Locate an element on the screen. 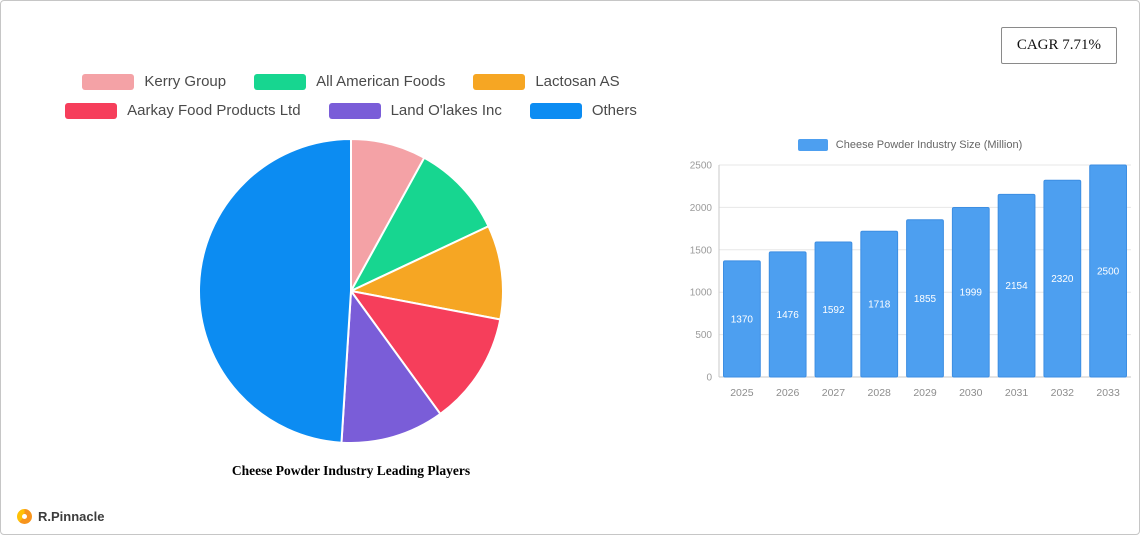  bar-2033 is located at coordinates (1108, 271).